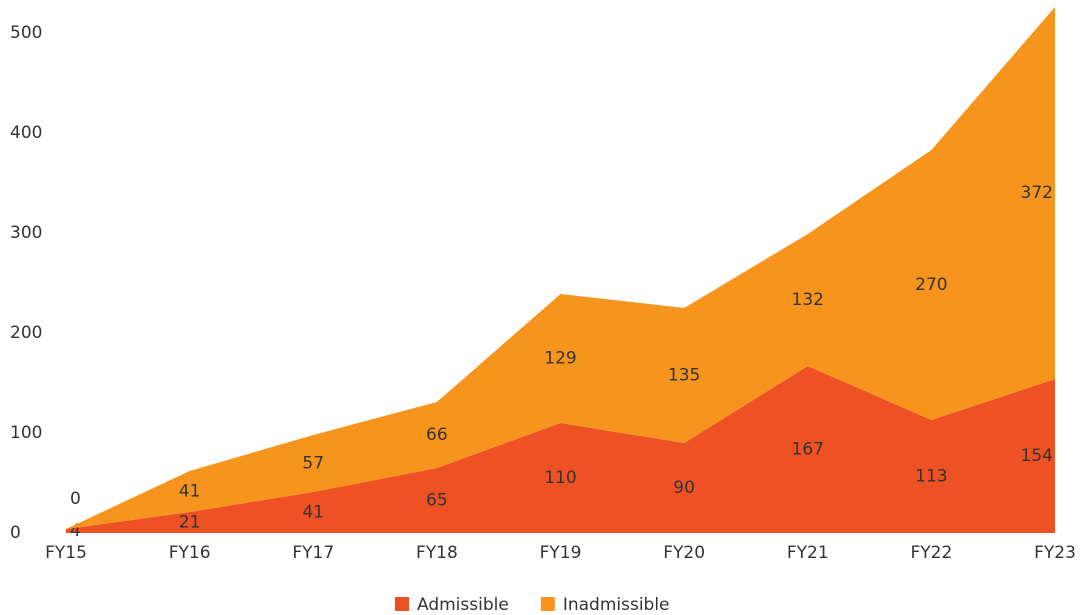 The height and width of the screenshot is (615, 1084). I want to click on data-label: 167, so click(808, 450).